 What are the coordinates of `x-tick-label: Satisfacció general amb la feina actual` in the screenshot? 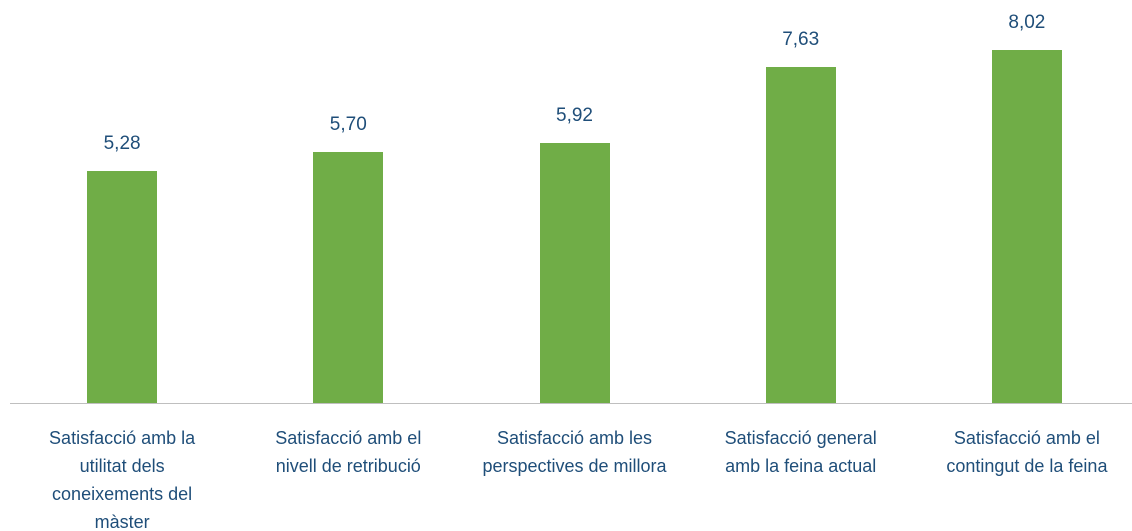 It's located at (800, 452).